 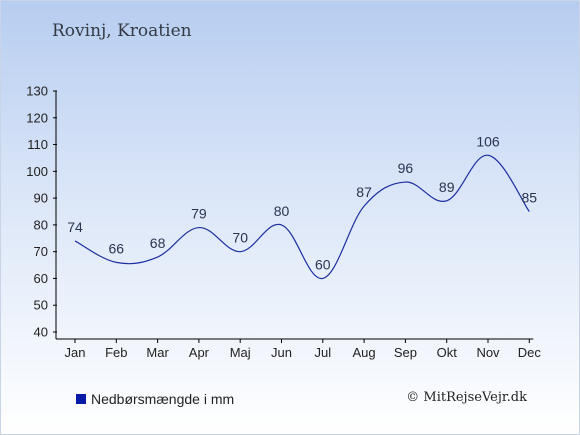 I want to click on x-tick-label: Feb, so click(x=116, y=352).